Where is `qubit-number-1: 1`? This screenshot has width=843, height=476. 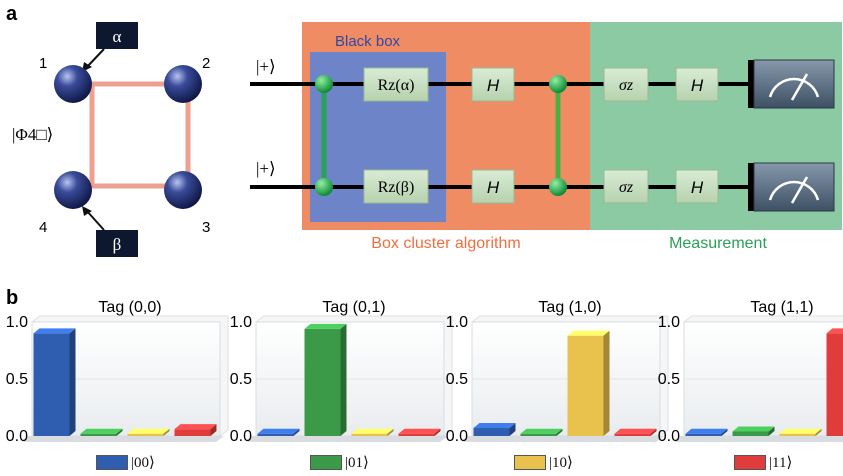 qubit-number-1: 1 is located at coordinates (43, 63).